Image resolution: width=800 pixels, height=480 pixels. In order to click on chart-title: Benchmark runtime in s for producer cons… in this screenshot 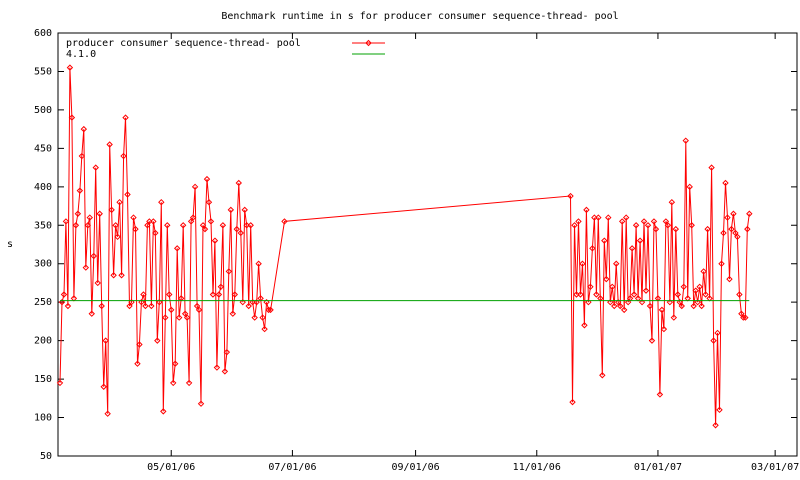, I will do `click(419, 16)`.